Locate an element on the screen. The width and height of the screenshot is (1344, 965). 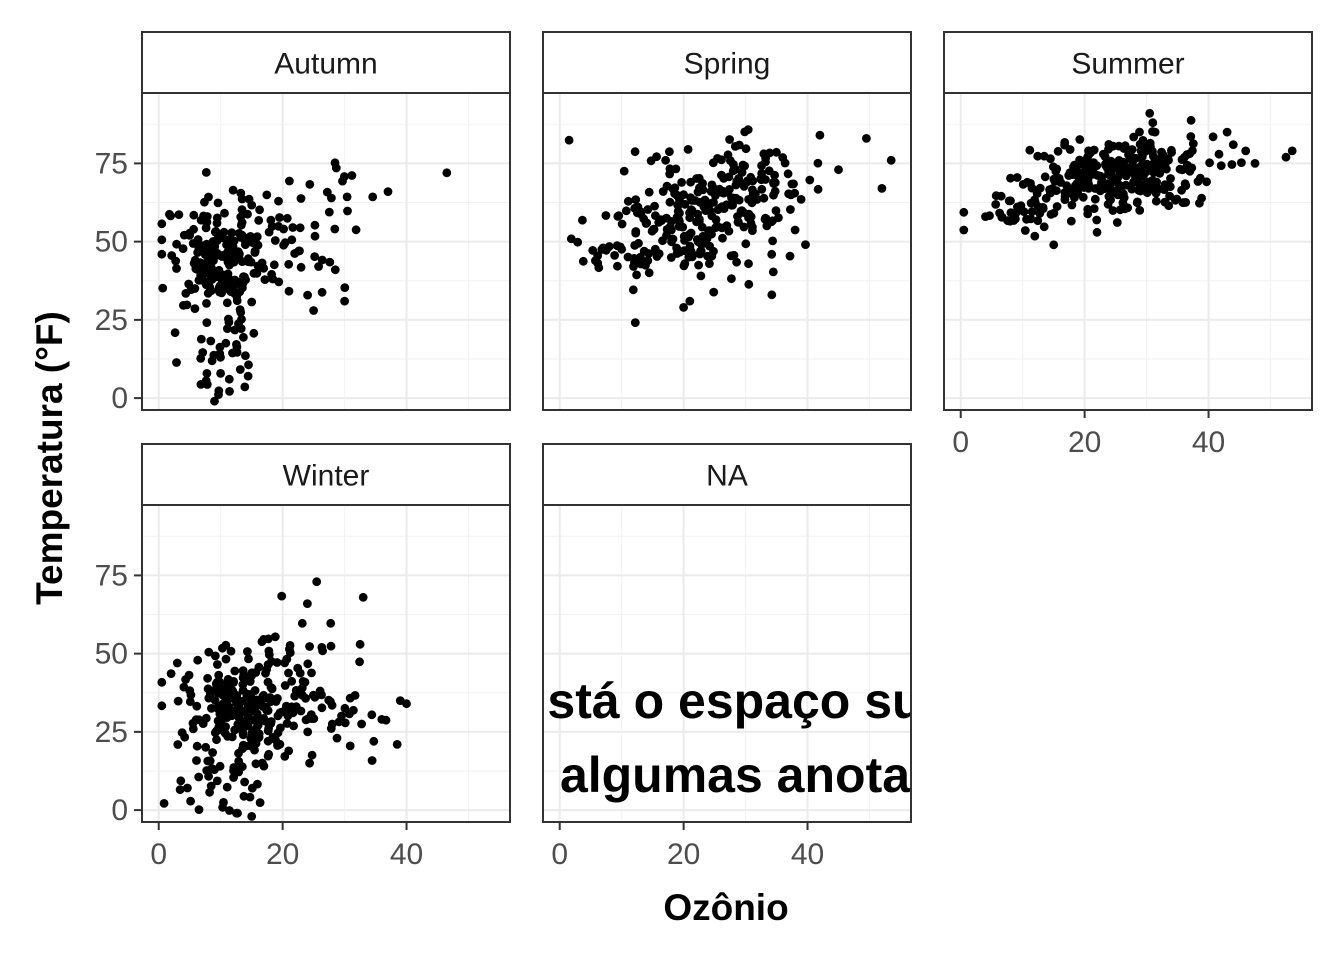
facet-strip-label: NA is located at coordinates (727, 476).